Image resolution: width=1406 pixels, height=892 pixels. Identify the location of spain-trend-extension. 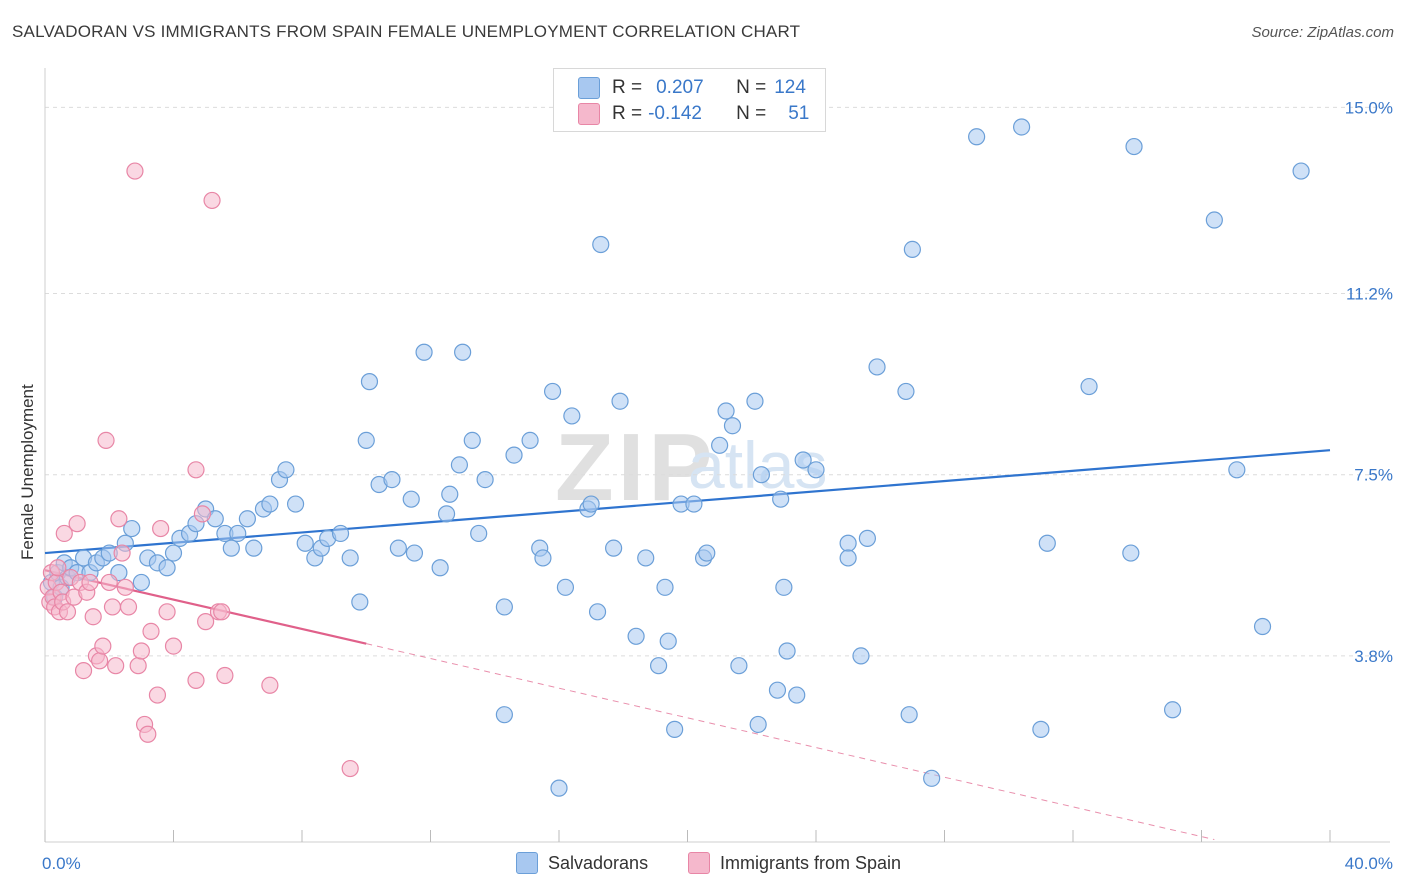
(790, 742).